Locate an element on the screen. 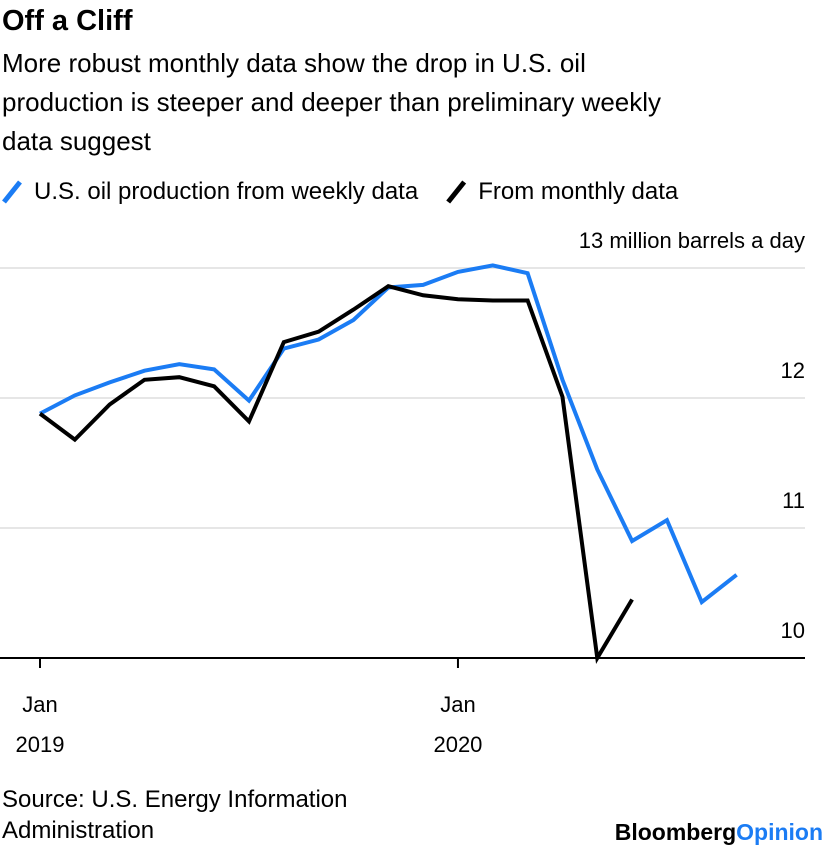 This screenshot has height=847, width=825. y-tick-label: 13 million barrels a day is located at coordinates (692, 240).